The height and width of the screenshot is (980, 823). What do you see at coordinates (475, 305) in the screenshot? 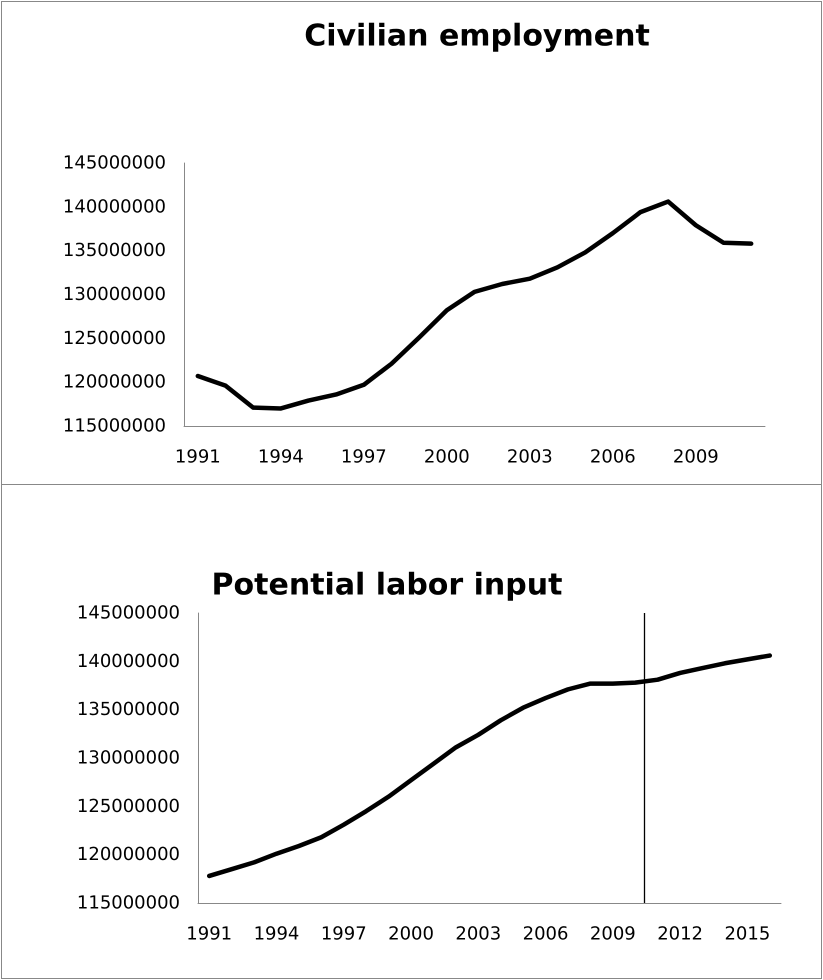
I see `line-series` at bounding box center [475, 305].